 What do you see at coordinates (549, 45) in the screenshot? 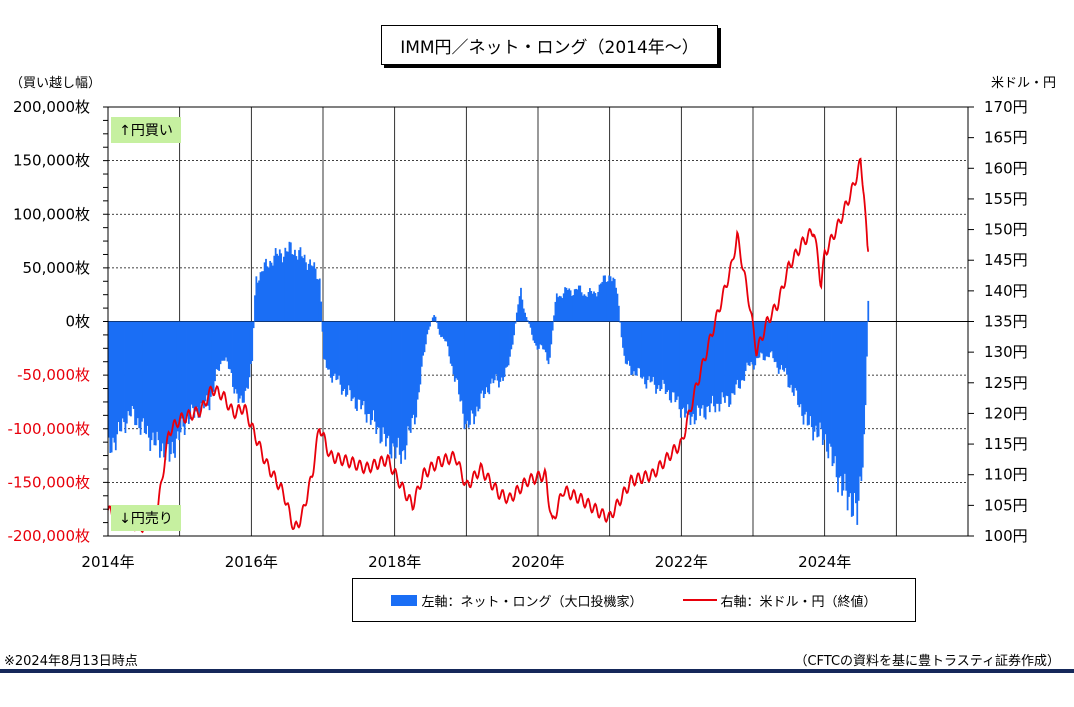
I see `chart-title: IMM円／ネット・ロング（2014年～）` at bounding box center [549, 45].